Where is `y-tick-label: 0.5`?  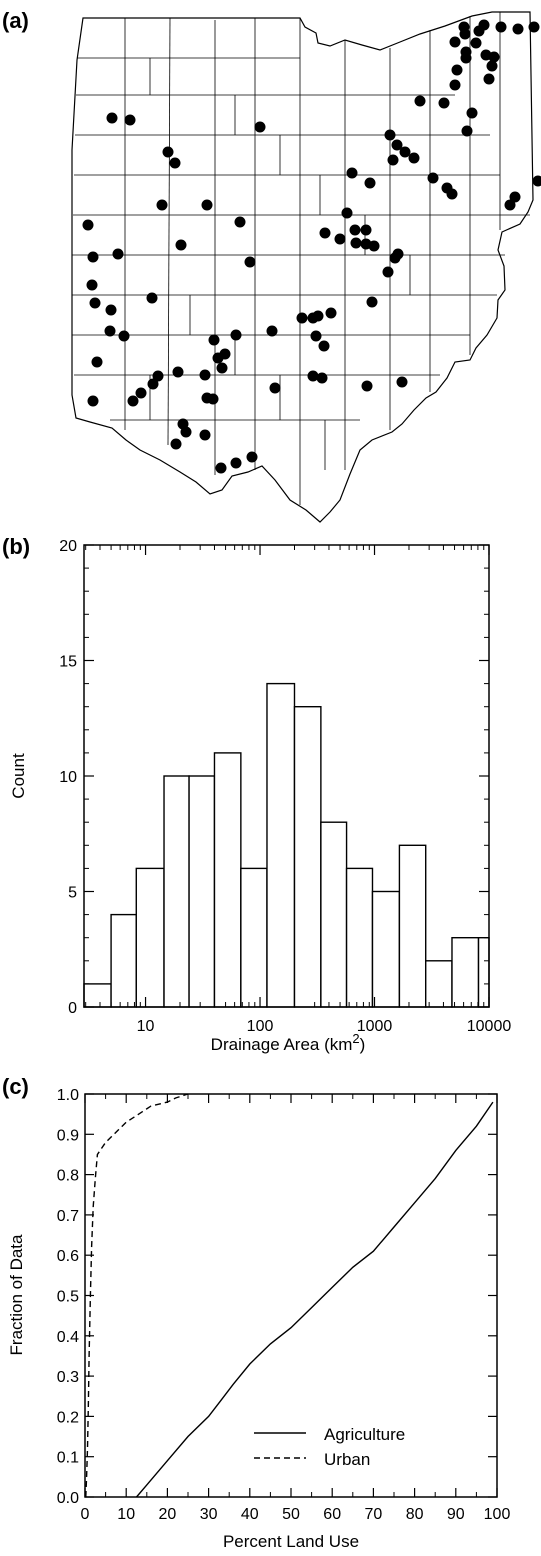 y-tick-label: 0.5 is located at coordinates (68, 1297).